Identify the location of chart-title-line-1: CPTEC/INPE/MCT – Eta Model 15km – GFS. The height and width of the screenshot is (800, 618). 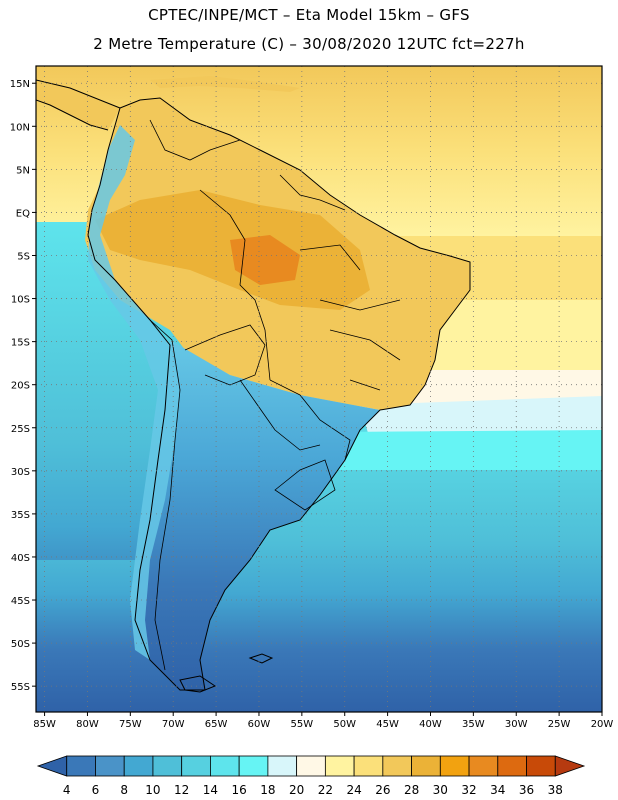
(309, 15).